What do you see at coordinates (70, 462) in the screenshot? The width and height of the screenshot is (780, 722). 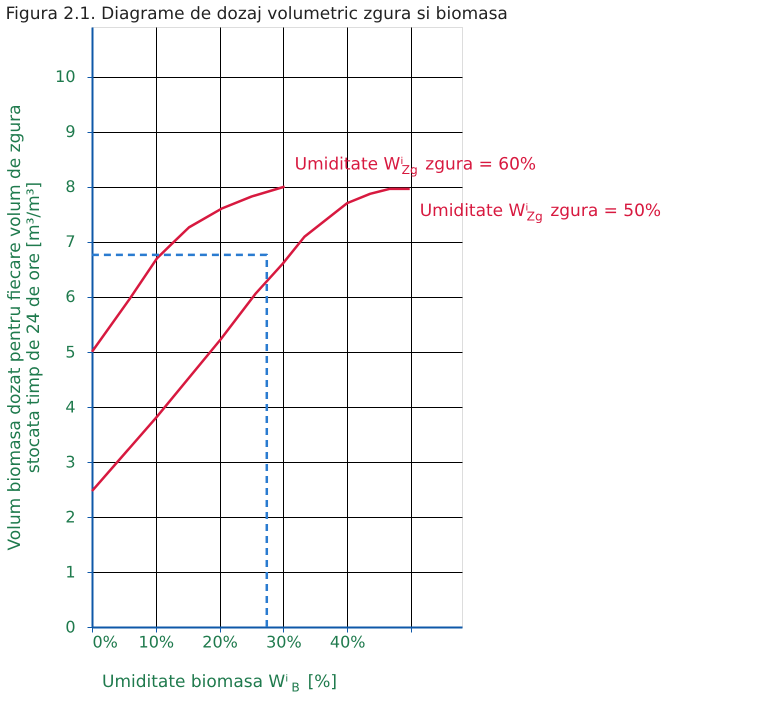 I see `y-tick-label: 3` at bounding box center [70, 462].